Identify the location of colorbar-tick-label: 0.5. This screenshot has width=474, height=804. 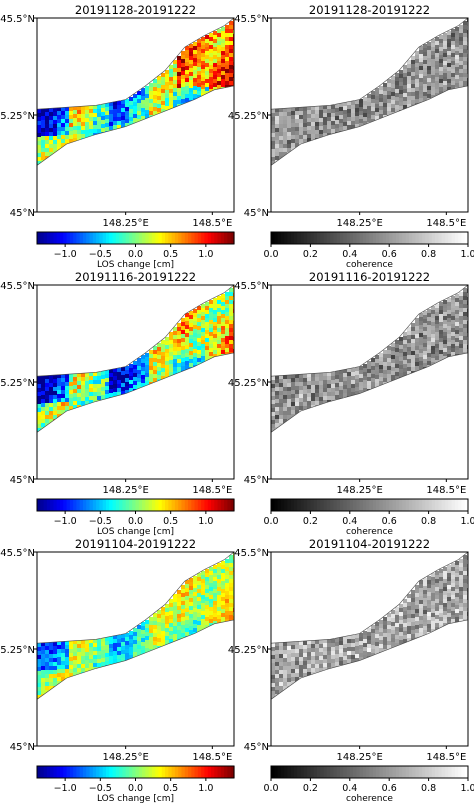
(170, 788).